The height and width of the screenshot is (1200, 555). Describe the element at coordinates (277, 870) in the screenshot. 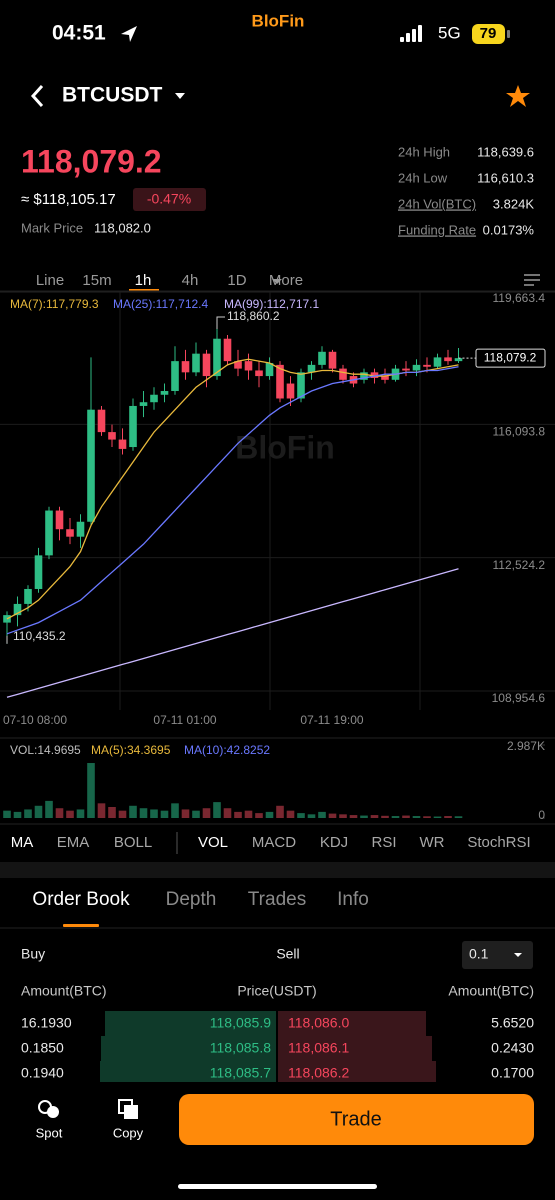

I see `section-gap` at that location.